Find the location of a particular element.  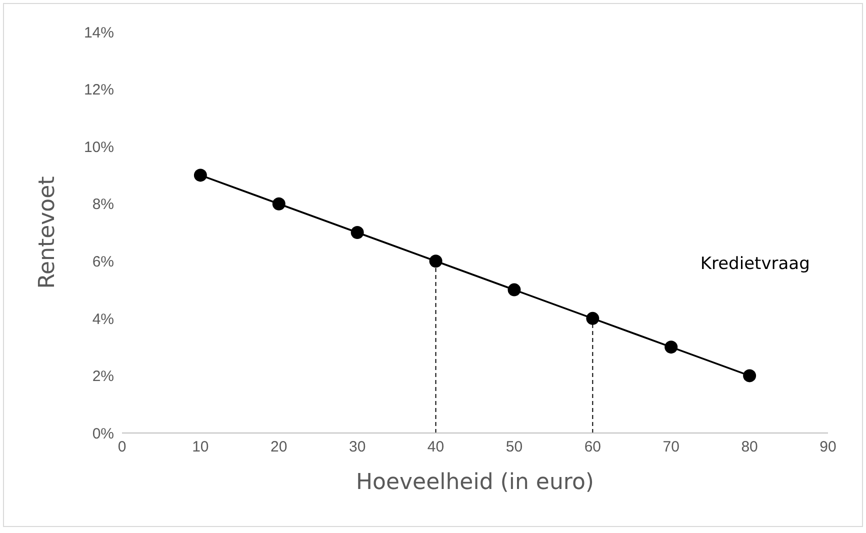

y-tick-label: 2% is located at coordinates (103, 377).